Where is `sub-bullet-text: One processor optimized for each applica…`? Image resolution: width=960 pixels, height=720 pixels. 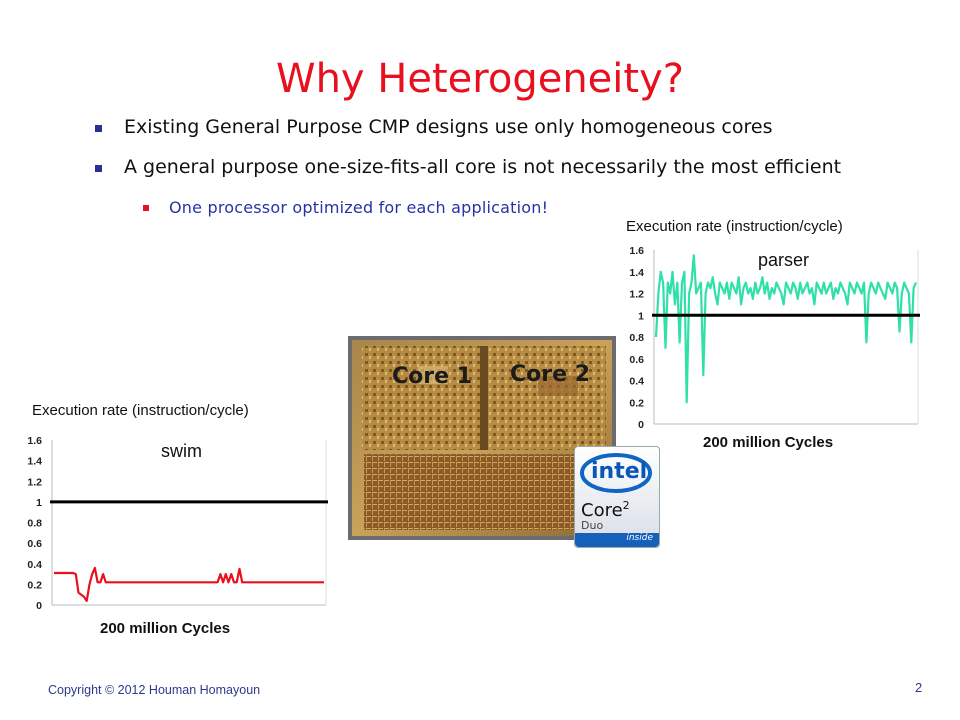
sub-bullet-text: One processor optimized for each applica… is located at coordinates (359, 207).